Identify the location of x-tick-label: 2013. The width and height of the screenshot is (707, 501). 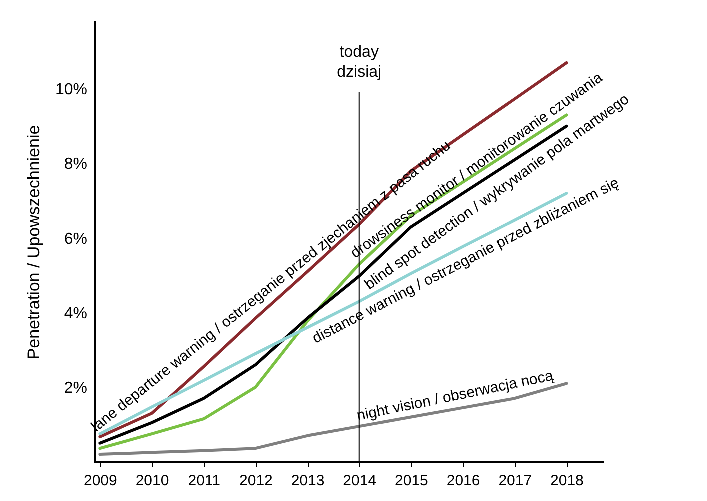
(308, 481).